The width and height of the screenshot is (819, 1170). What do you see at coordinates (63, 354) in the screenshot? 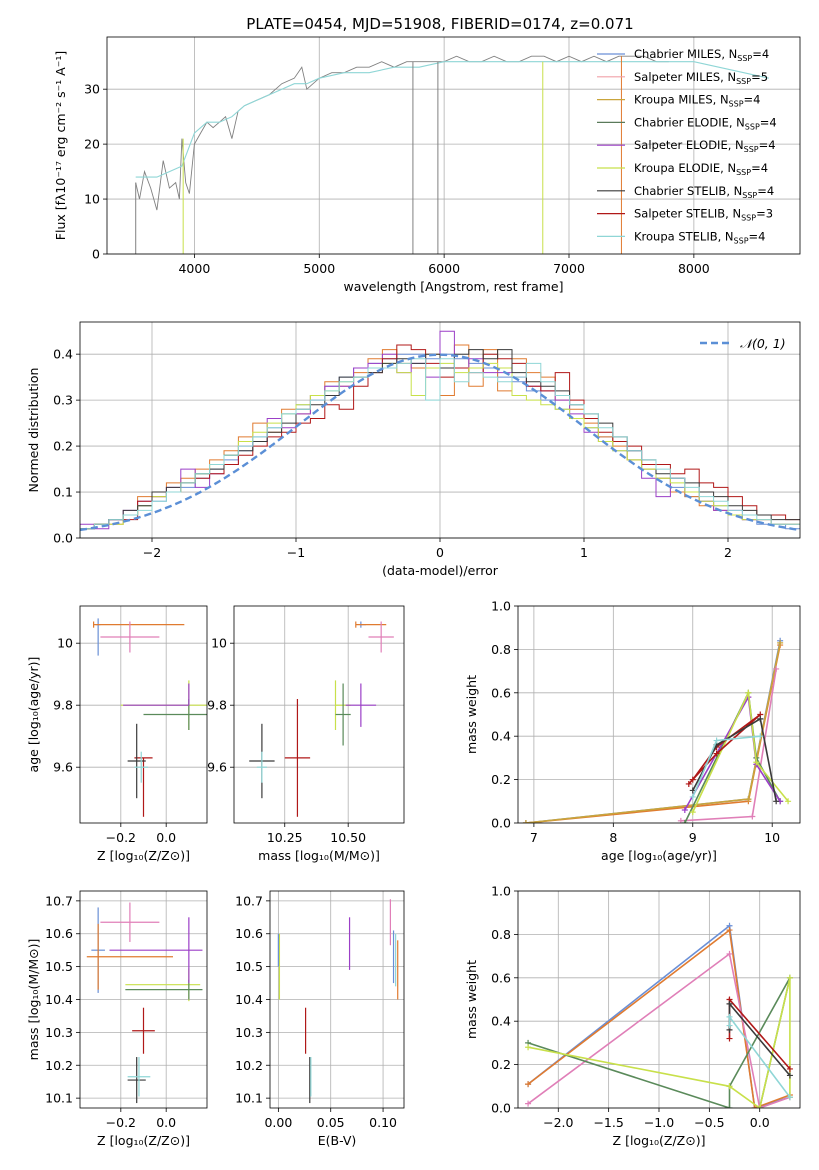
I see `y-tick-label: 0.4` at bounding box center [63, 354].